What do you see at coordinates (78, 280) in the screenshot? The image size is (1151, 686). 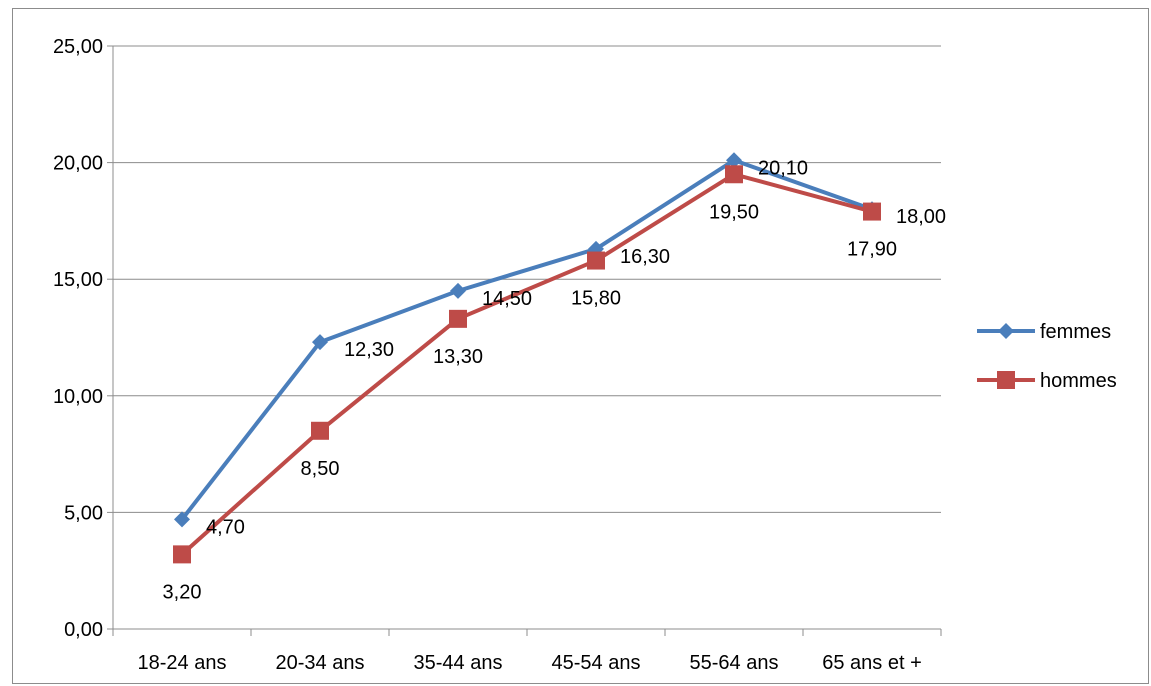 I see `y-tick-label: 15,00` at bounding box center [78, 280].